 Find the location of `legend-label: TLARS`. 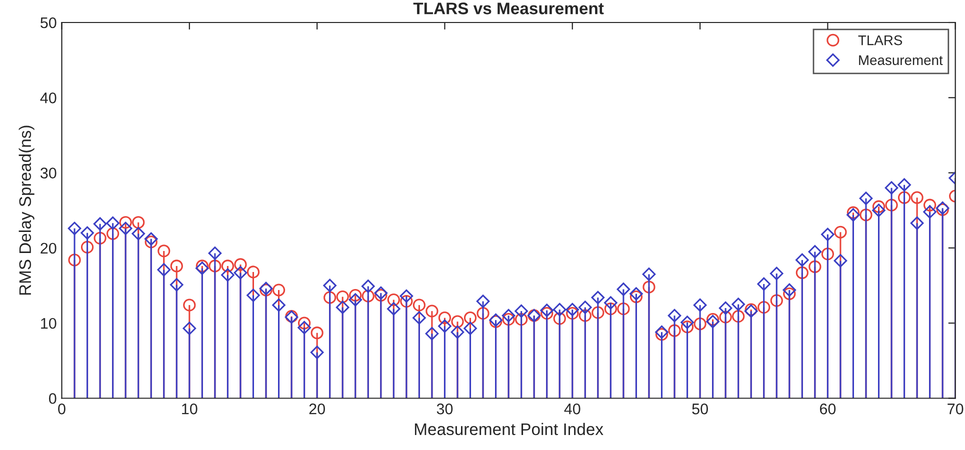

legend-label: TLARS is located at coordinates (880, 40).